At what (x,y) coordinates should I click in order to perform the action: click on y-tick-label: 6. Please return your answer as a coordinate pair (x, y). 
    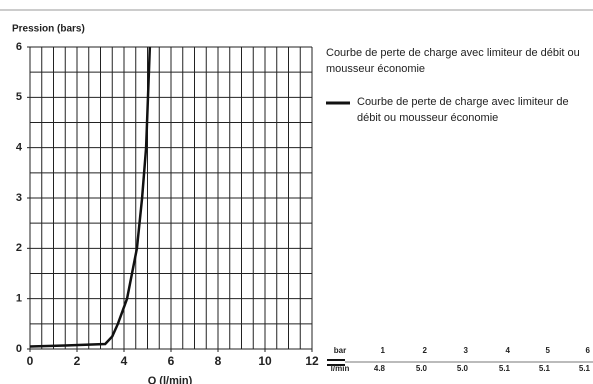
    Looking at the image, I should click on (19, 47).